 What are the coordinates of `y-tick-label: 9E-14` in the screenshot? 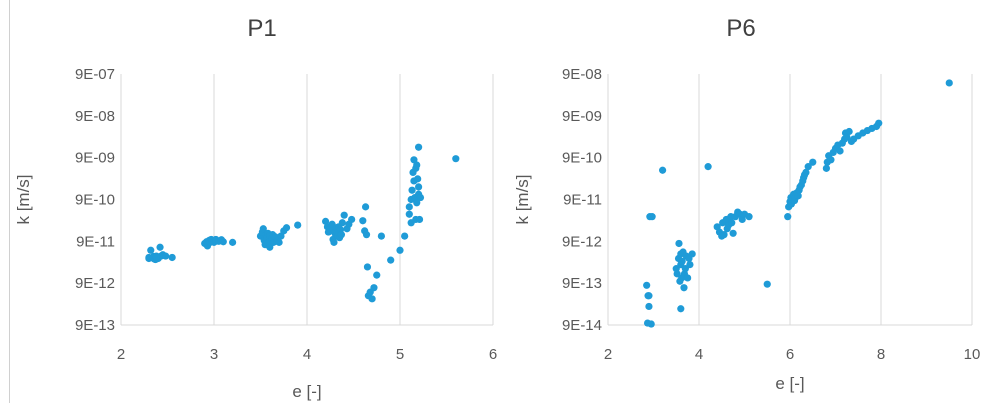 It's located at (582, 325).